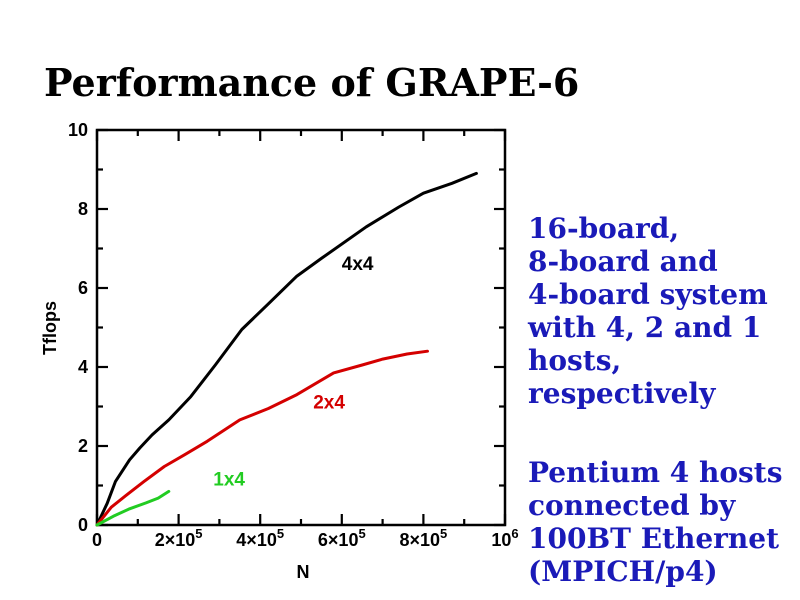 This screenshot has height=600, width=800. I want to click on annotation-line: 4-board system, so click(648, 294).